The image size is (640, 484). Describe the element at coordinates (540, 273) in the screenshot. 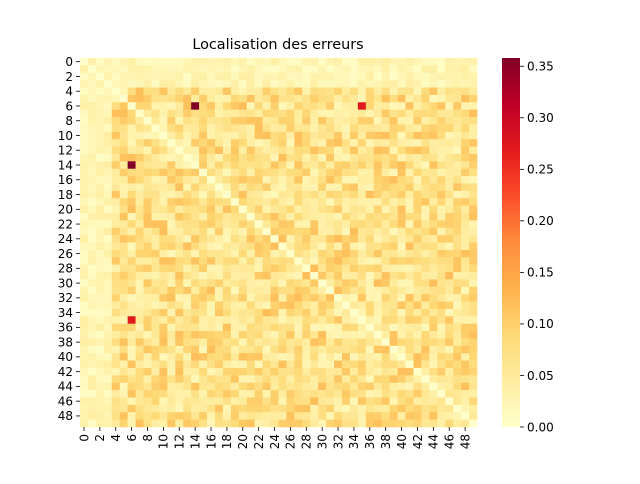

I see `colorbar-tick-label: 0.15` at that location.